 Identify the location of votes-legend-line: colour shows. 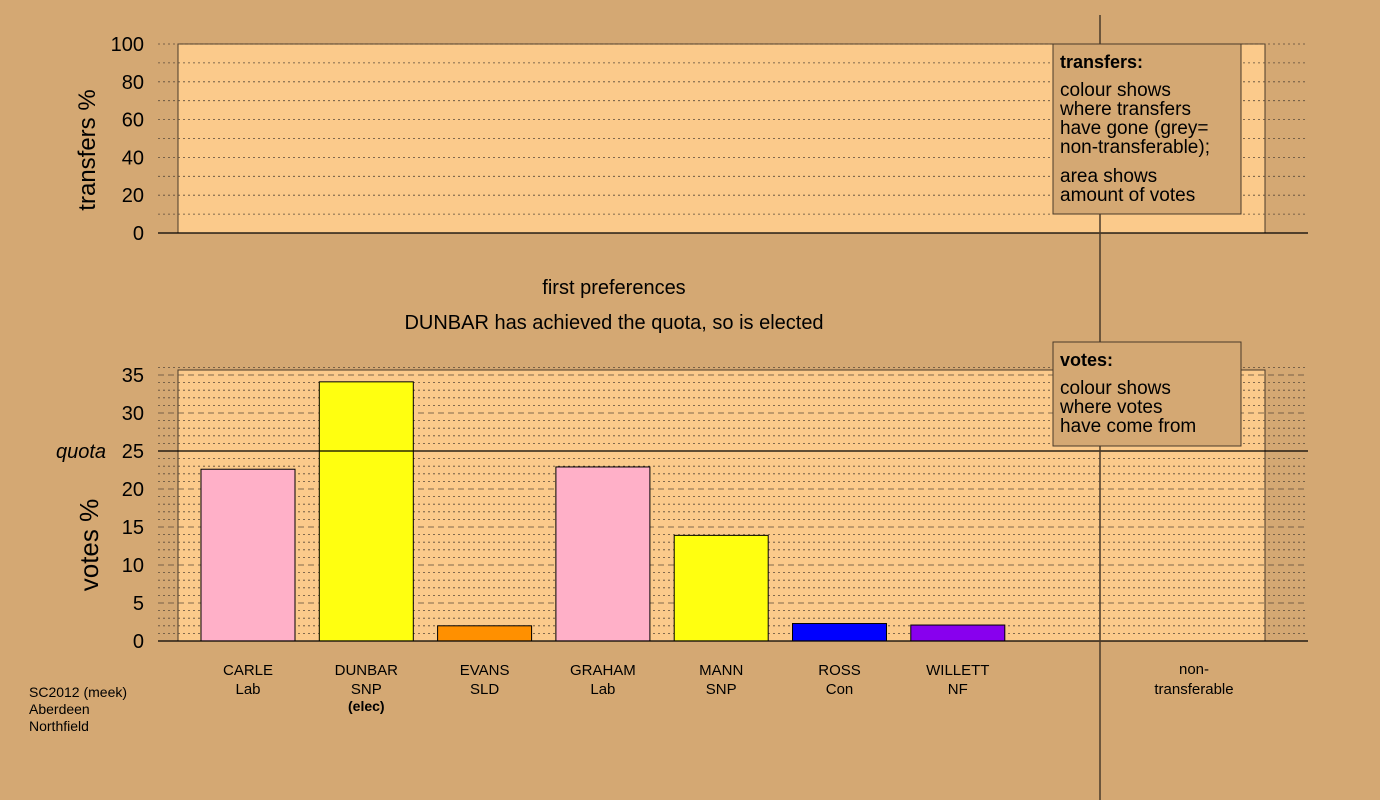
(1115, 388).